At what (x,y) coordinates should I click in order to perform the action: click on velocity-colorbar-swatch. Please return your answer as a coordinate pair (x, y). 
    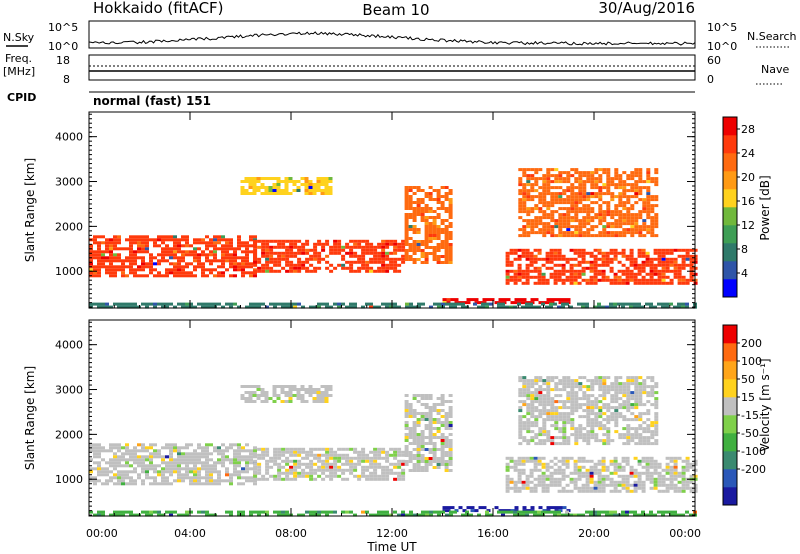
    Looking at the image, I should click on (730, 442).